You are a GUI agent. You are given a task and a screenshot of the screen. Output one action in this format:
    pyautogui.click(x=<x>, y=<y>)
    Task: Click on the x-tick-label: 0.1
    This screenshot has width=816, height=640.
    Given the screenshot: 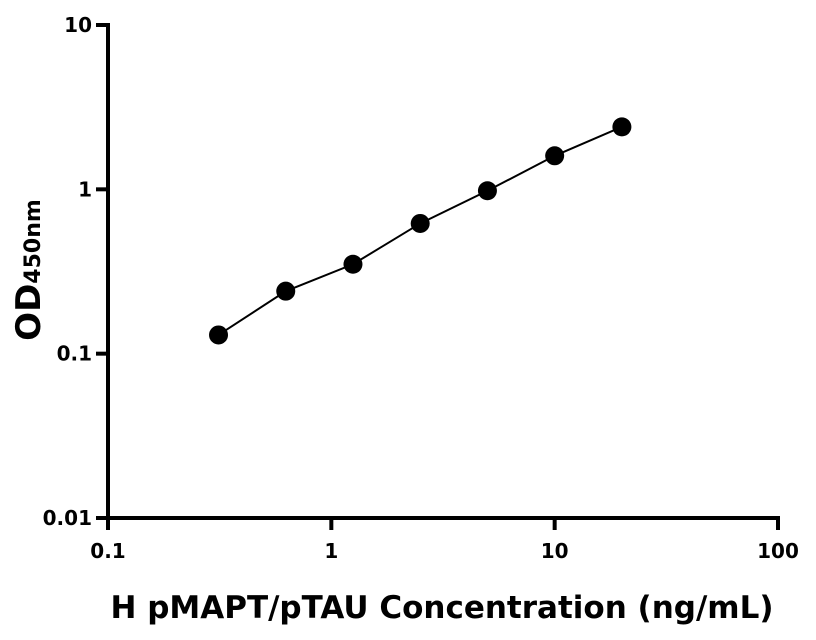 What is the action you would take?
    pyautogui.click(x=107, y=551)
    